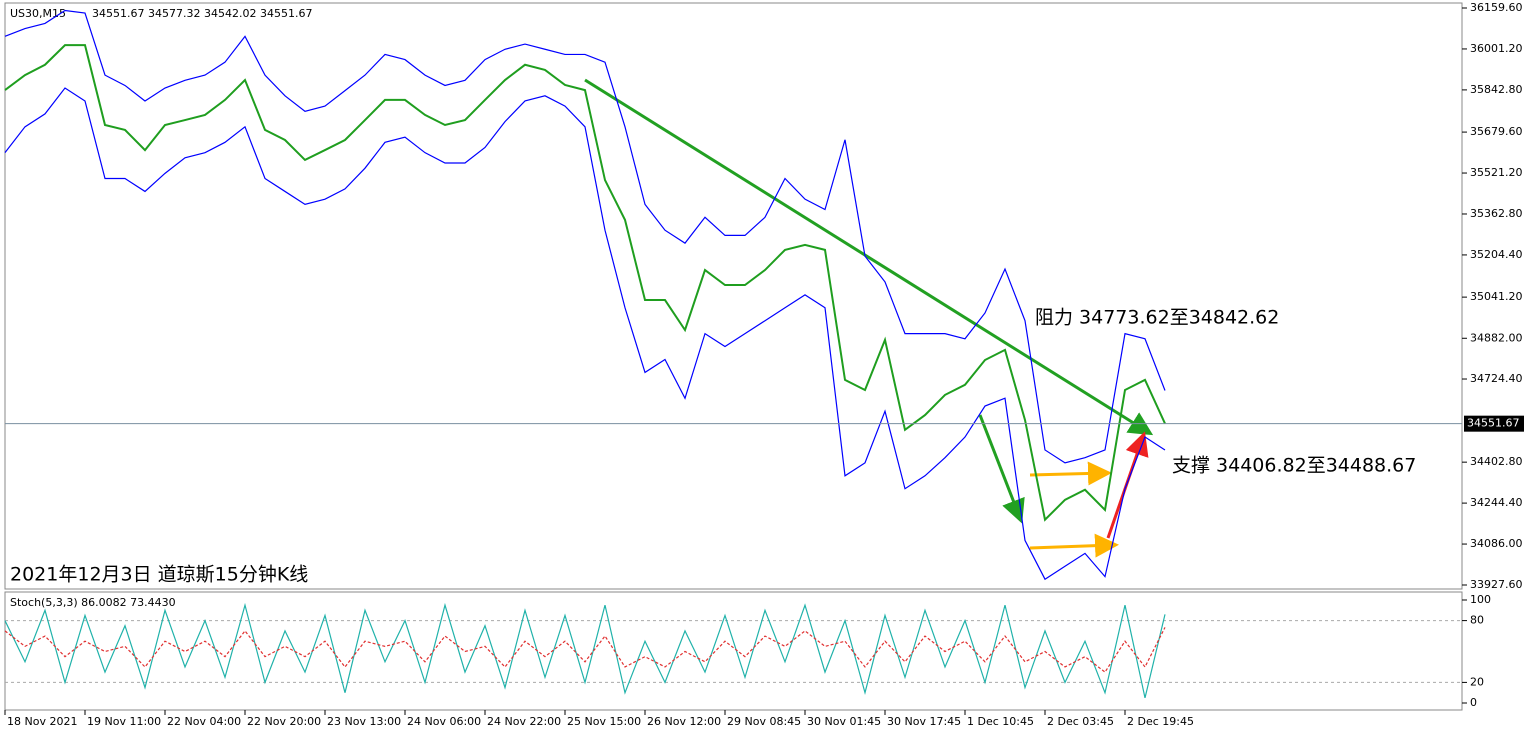  I want to click on annotation: 2021年12月3日 道琼斯15分钟K线, so click(159, 575).